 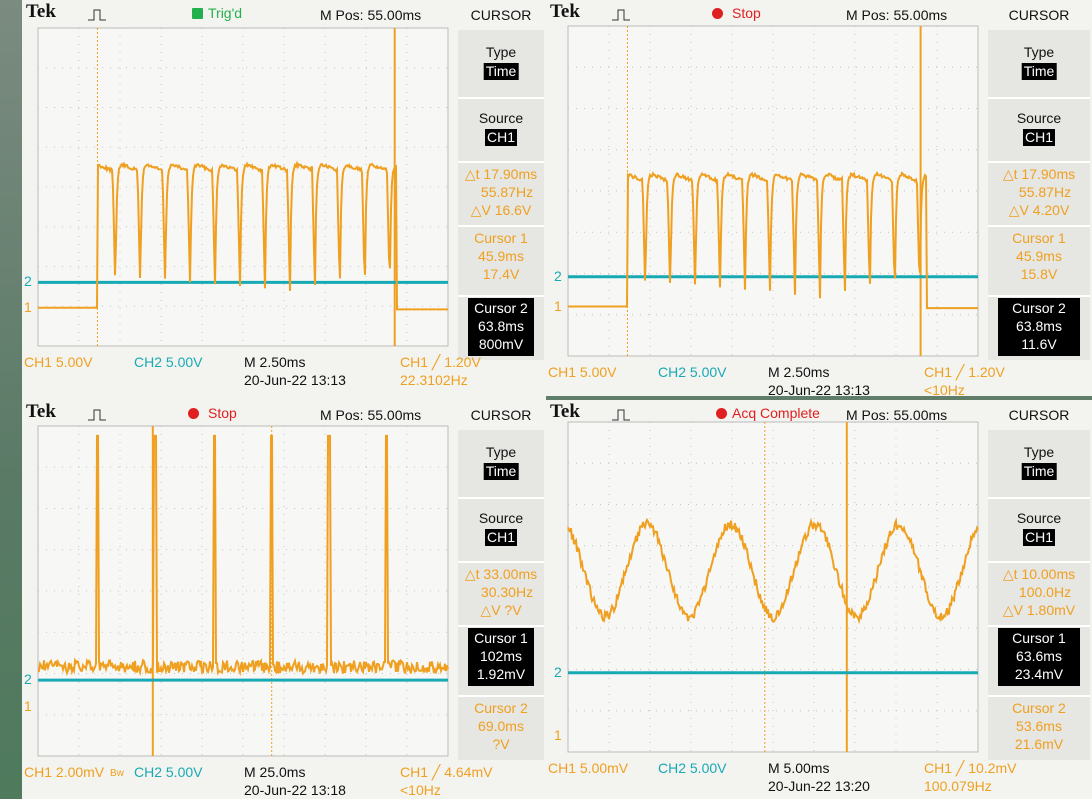 I want to click on trigger-level: CH1 ╱ 4.64mV, so click(x=446, y=772).